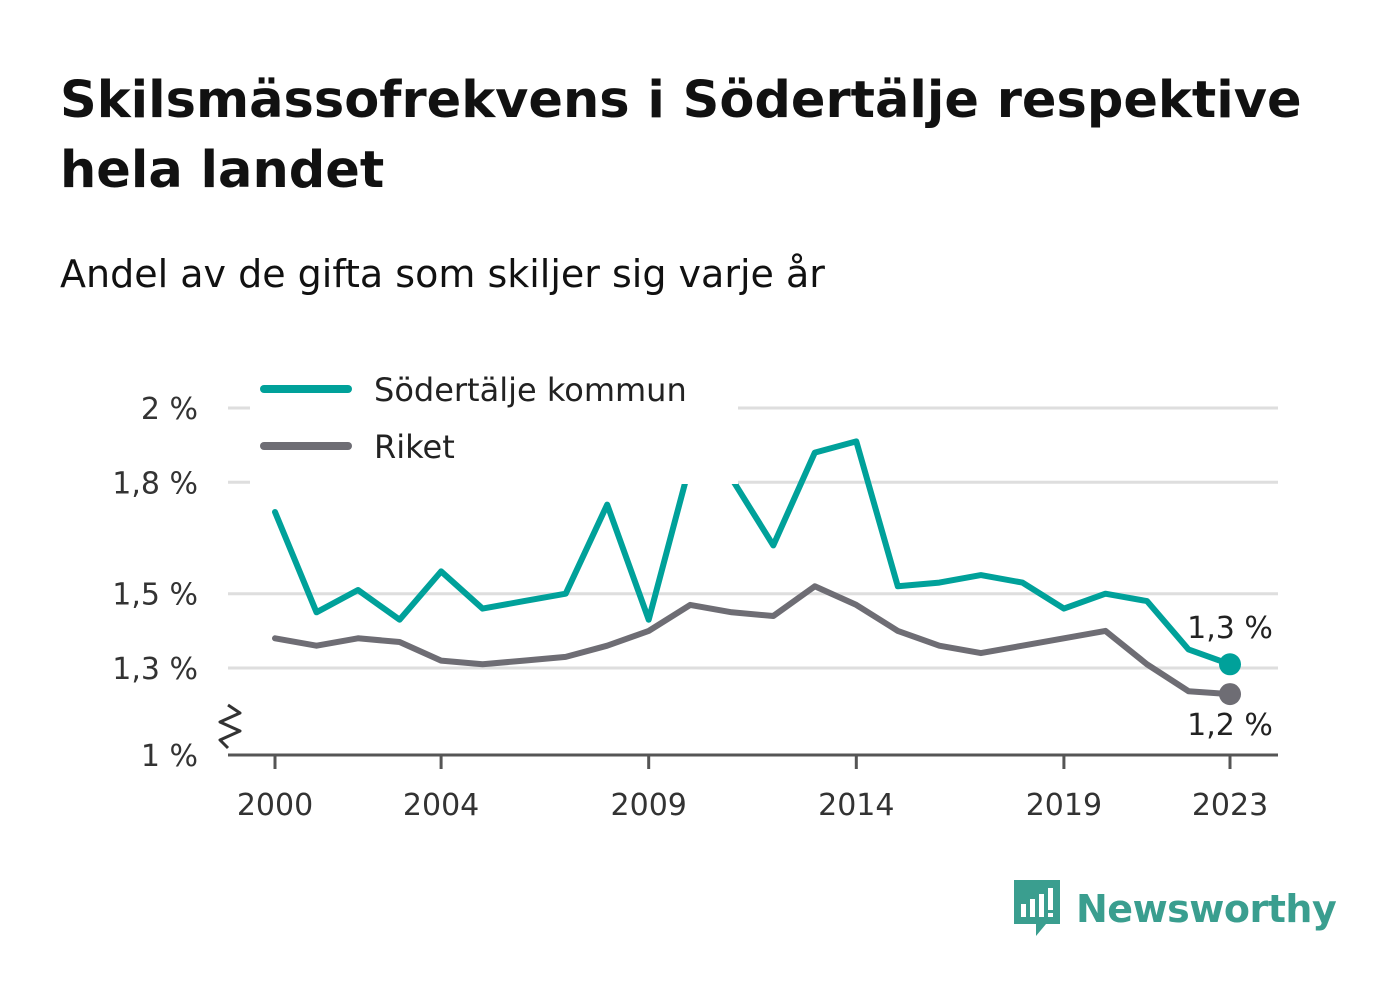 The height and width of the screenshot is (999, 1382). Describe the element at coordinates (155, 483) in the screenshot. I see `y-tick-label: 1,8 %` at that location.